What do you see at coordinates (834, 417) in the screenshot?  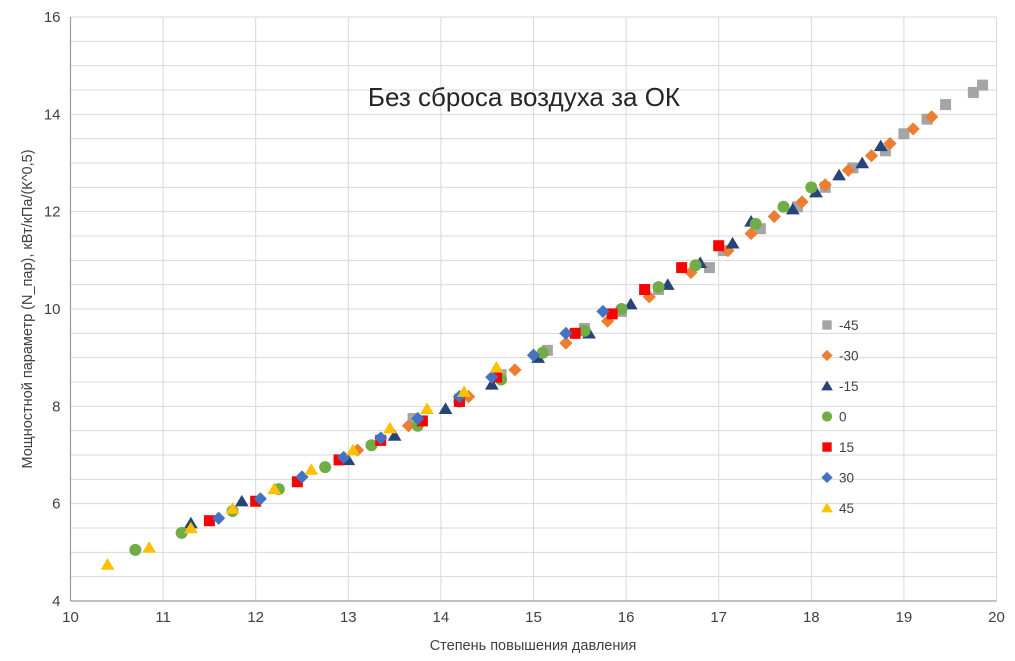 I see `legend-item-0: 0` at bounding box center [834, 417].